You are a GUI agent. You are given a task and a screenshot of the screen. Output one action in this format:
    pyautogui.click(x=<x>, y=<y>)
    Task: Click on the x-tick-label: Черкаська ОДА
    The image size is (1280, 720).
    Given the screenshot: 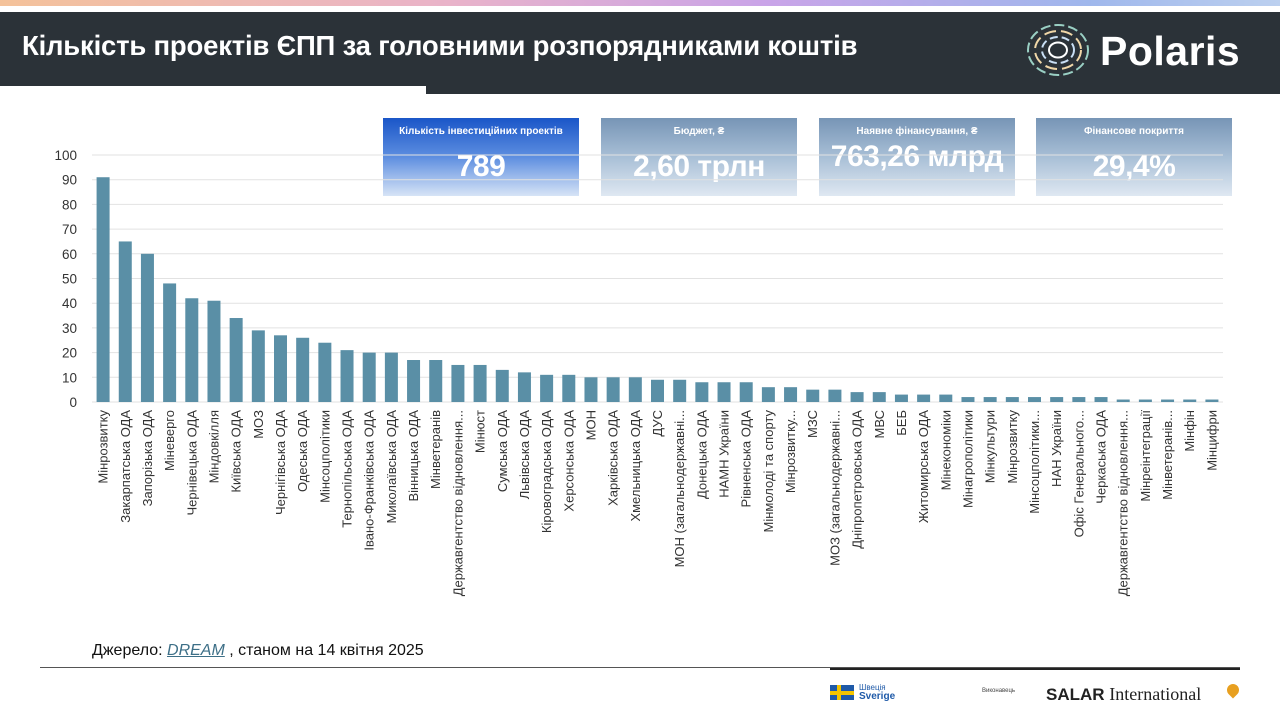 What is the action you would take?
    pyautogui.click(x=1101, y=457)
    